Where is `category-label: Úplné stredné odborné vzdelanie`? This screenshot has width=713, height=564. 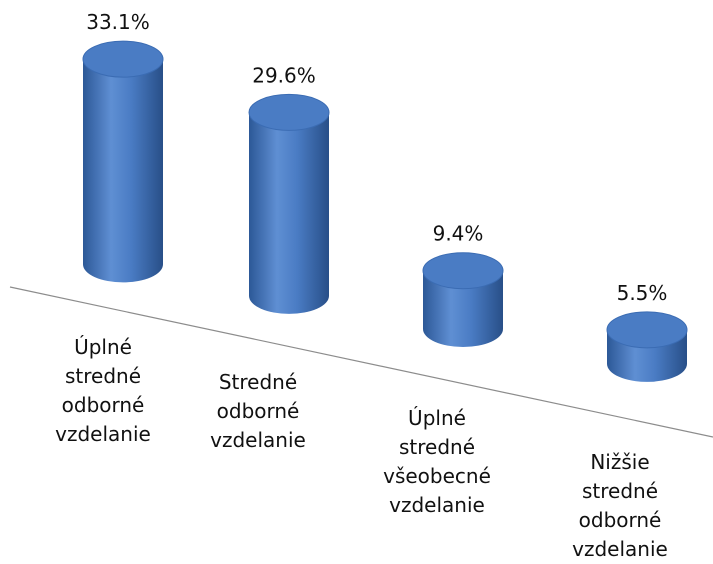
category-label: Úplné stredné odborné vzdelanie is located at coordinates (103, 390).